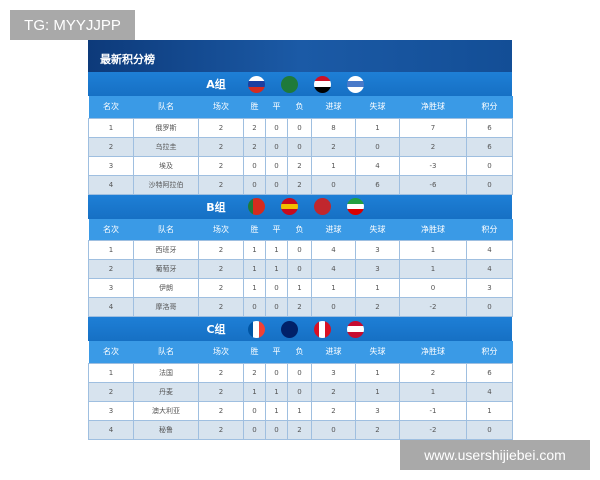 The width and height of the screenshot is (600, 480). I want to click on column-header-row: 名次 队名 场次胜平负进球 失球 净胜球 积分, so click(300, 352).